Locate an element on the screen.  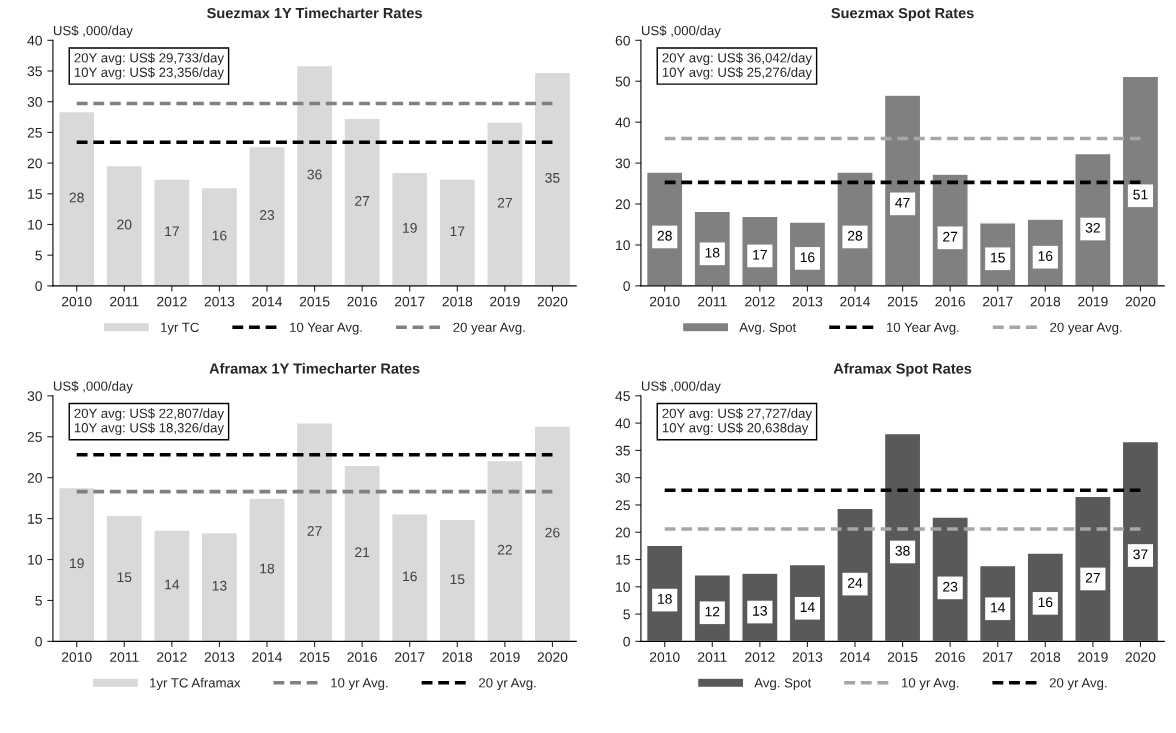
chart-title: Suezmax 1Y Timecharter Rates is located at coordinates (314, 13).